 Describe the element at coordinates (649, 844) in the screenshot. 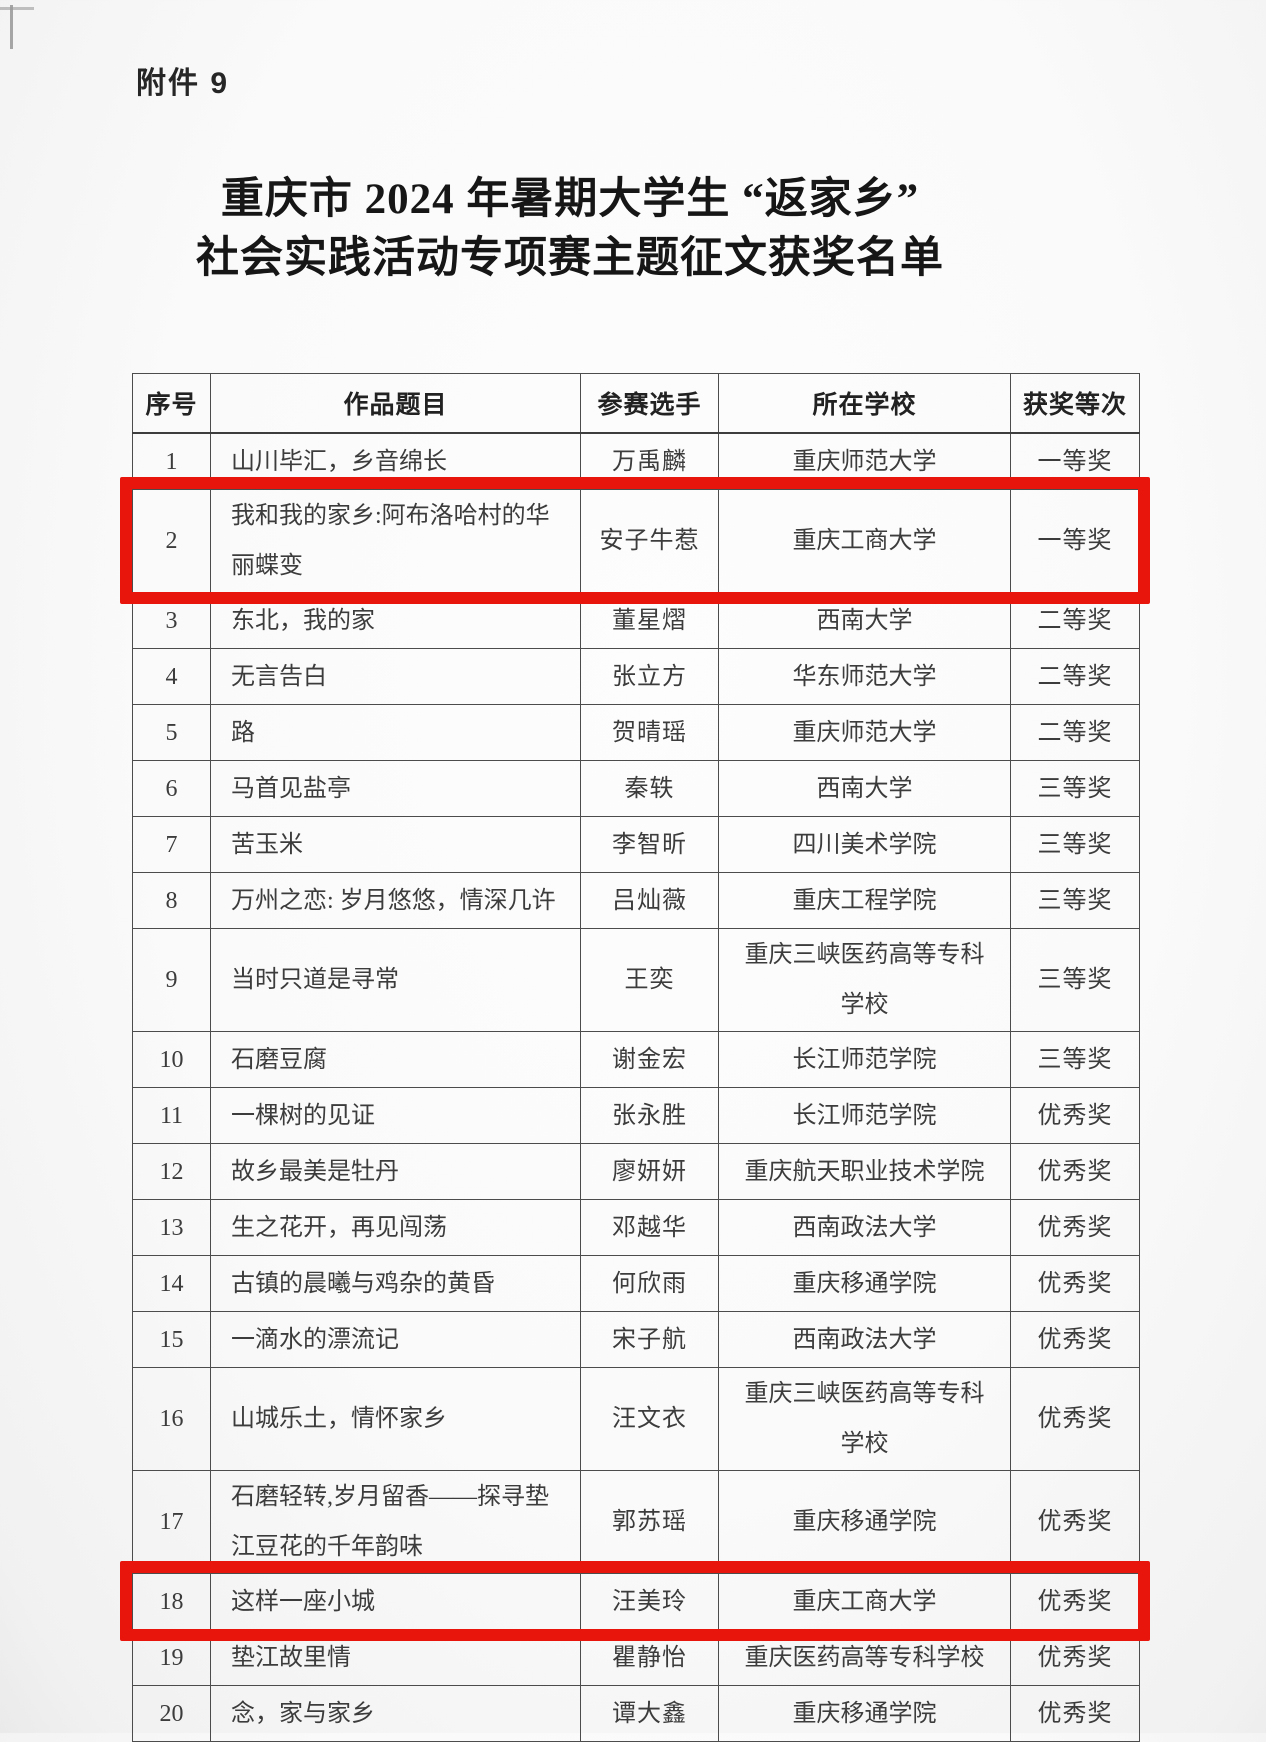

I see `cell-contestant: 李智昕` at that location.